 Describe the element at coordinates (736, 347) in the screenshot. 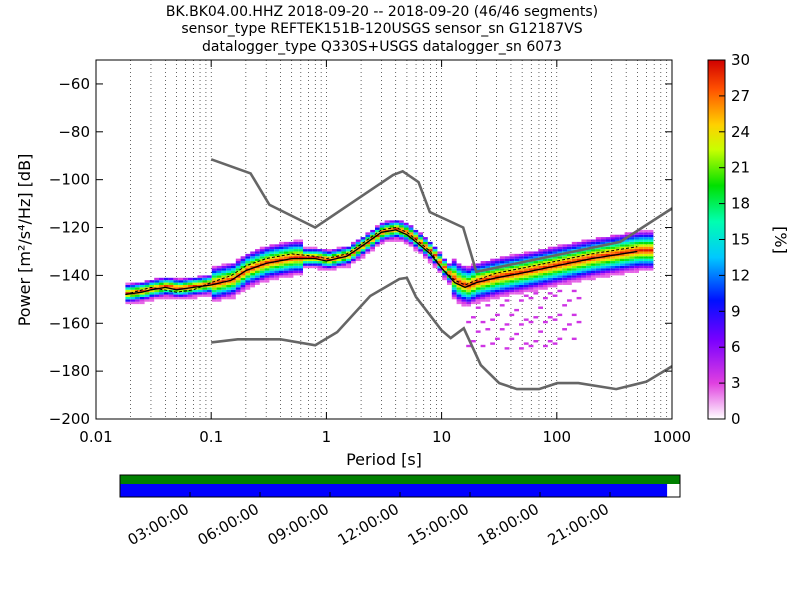

I see `colorbar-tick-label: 6` at that location.